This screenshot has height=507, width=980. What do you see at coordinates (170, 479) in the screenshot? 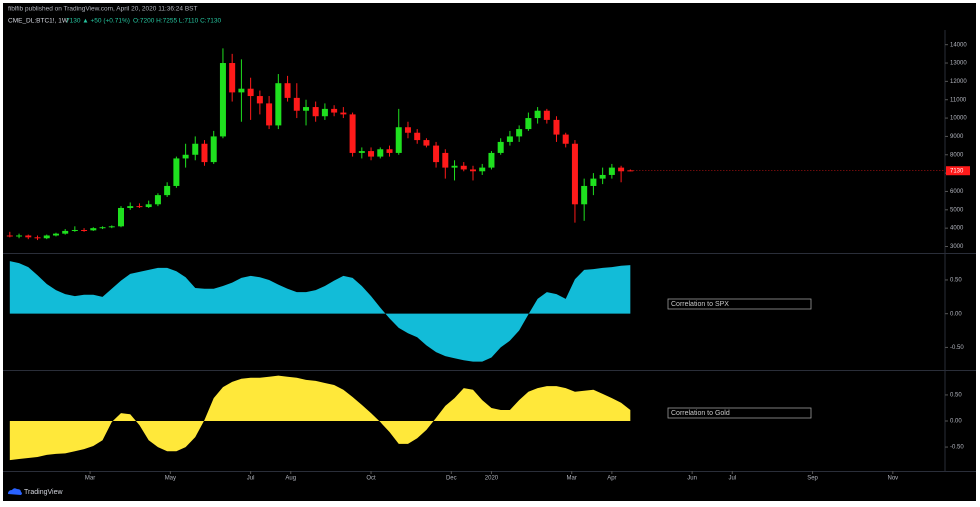
I see `x-tick-label: May` at bounding box center [170, 479].